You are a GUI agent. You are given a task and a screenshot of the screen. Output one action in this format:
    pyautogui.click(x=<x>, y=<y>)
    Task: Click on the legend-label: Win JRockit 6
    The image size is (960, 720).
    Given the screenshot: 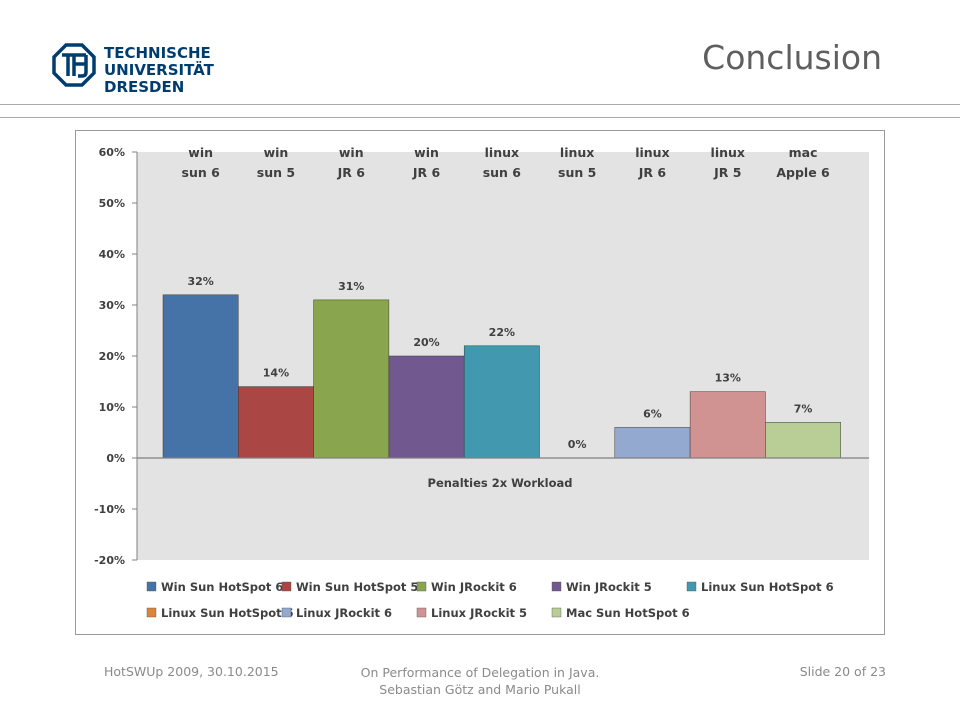 What is the action you would take?
    pyautogui.click(x=474, y=587)
    